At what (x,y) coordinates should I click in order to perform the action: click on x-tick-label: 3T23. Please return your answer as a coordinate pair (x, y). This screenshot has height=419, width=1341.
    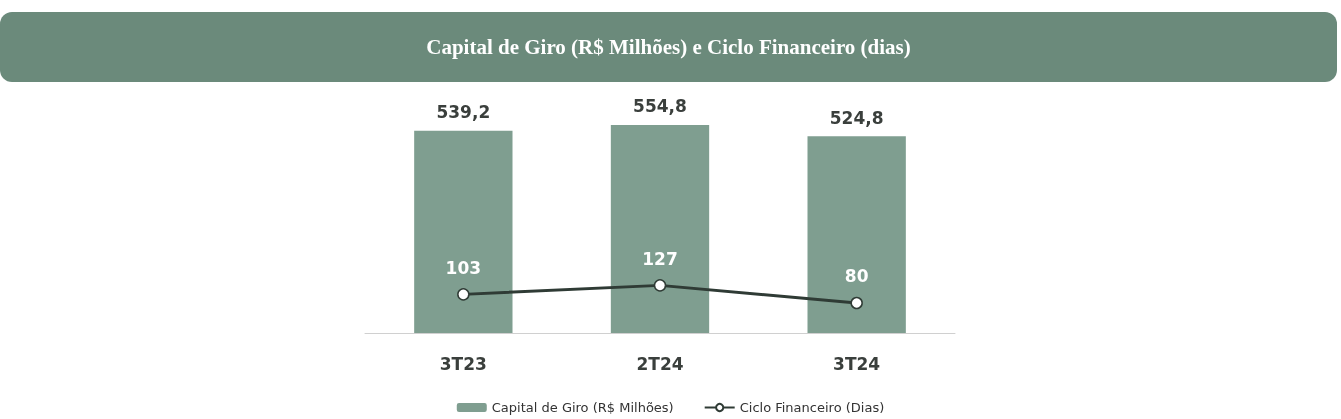
    Looking at the image, I should click on (463, 363).